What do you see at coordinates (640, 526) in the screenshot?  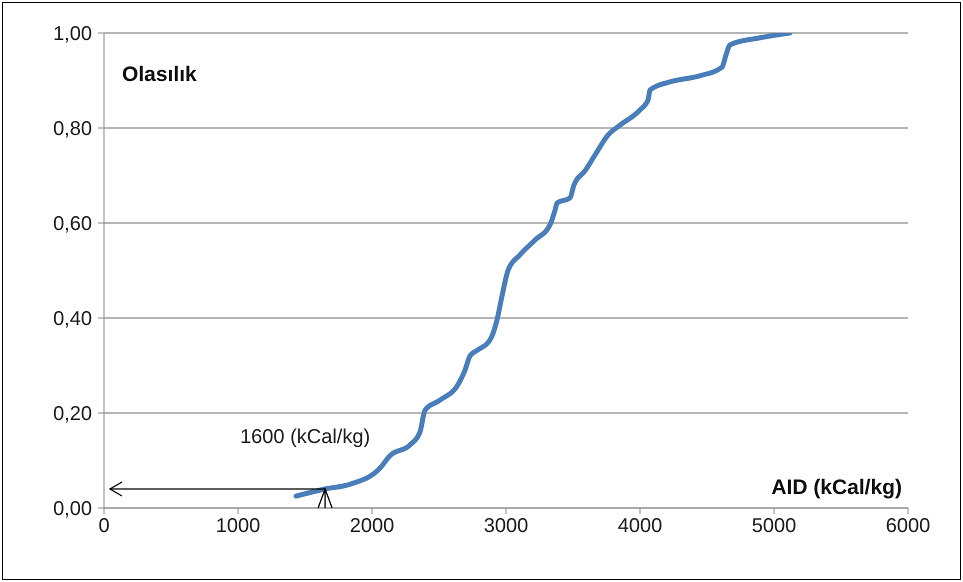 I see `x-tick-label: 4000` at bounding box center [640, 526].